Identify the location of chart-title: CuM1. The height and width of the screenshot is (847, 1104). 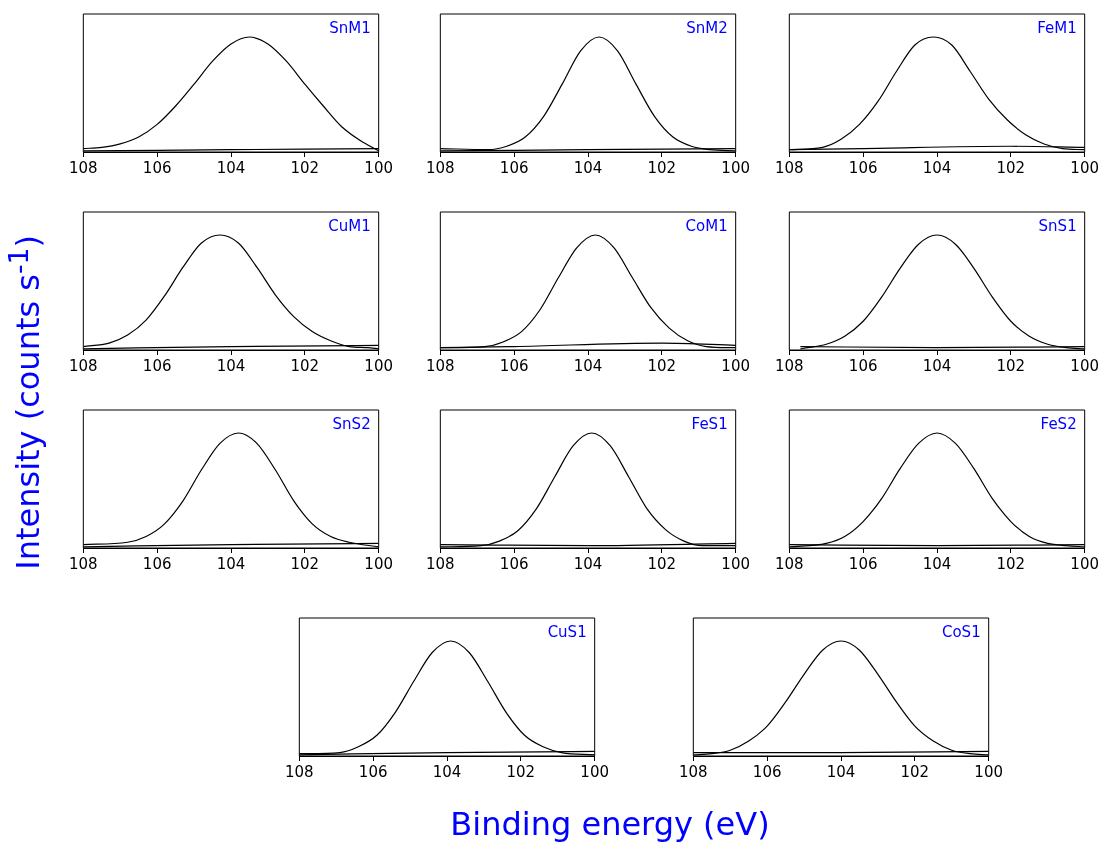
(349, 226).